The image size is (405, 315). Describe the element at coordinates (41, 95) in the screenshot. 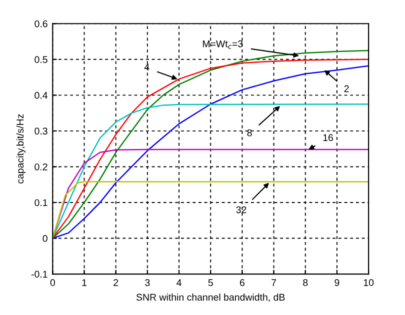

I see `y-tick-label: 0.4` at that location.